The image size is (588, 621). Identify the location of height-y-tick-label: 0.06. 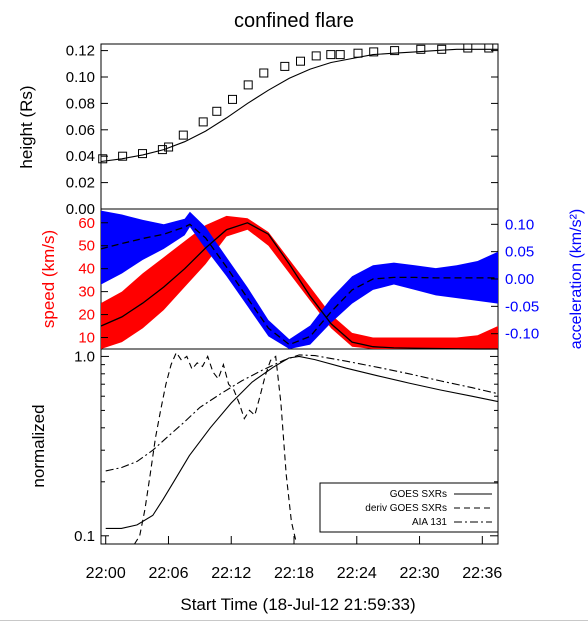
(80, 130).